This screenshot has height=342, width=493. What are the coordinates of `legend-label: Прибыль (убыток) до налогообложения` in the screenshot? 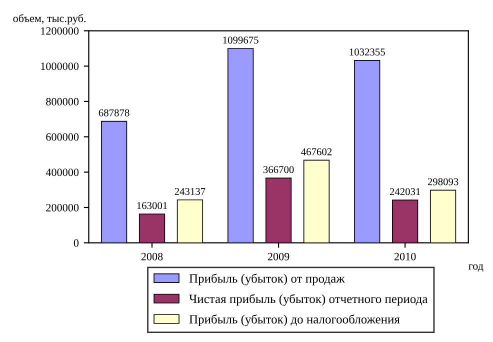 It's located at (294, 320).